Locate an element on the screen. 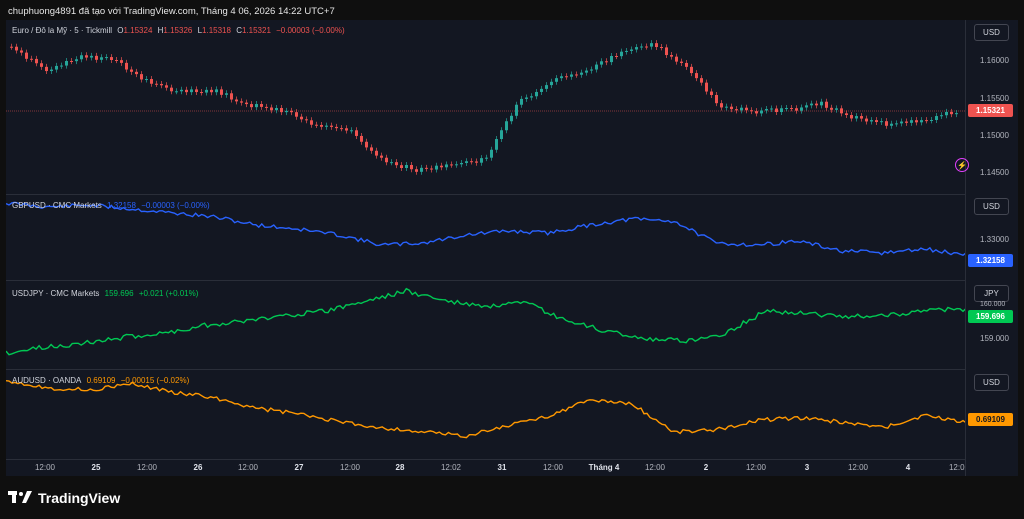  price-tick: 1.16000 is located at coordinates (994, 60).